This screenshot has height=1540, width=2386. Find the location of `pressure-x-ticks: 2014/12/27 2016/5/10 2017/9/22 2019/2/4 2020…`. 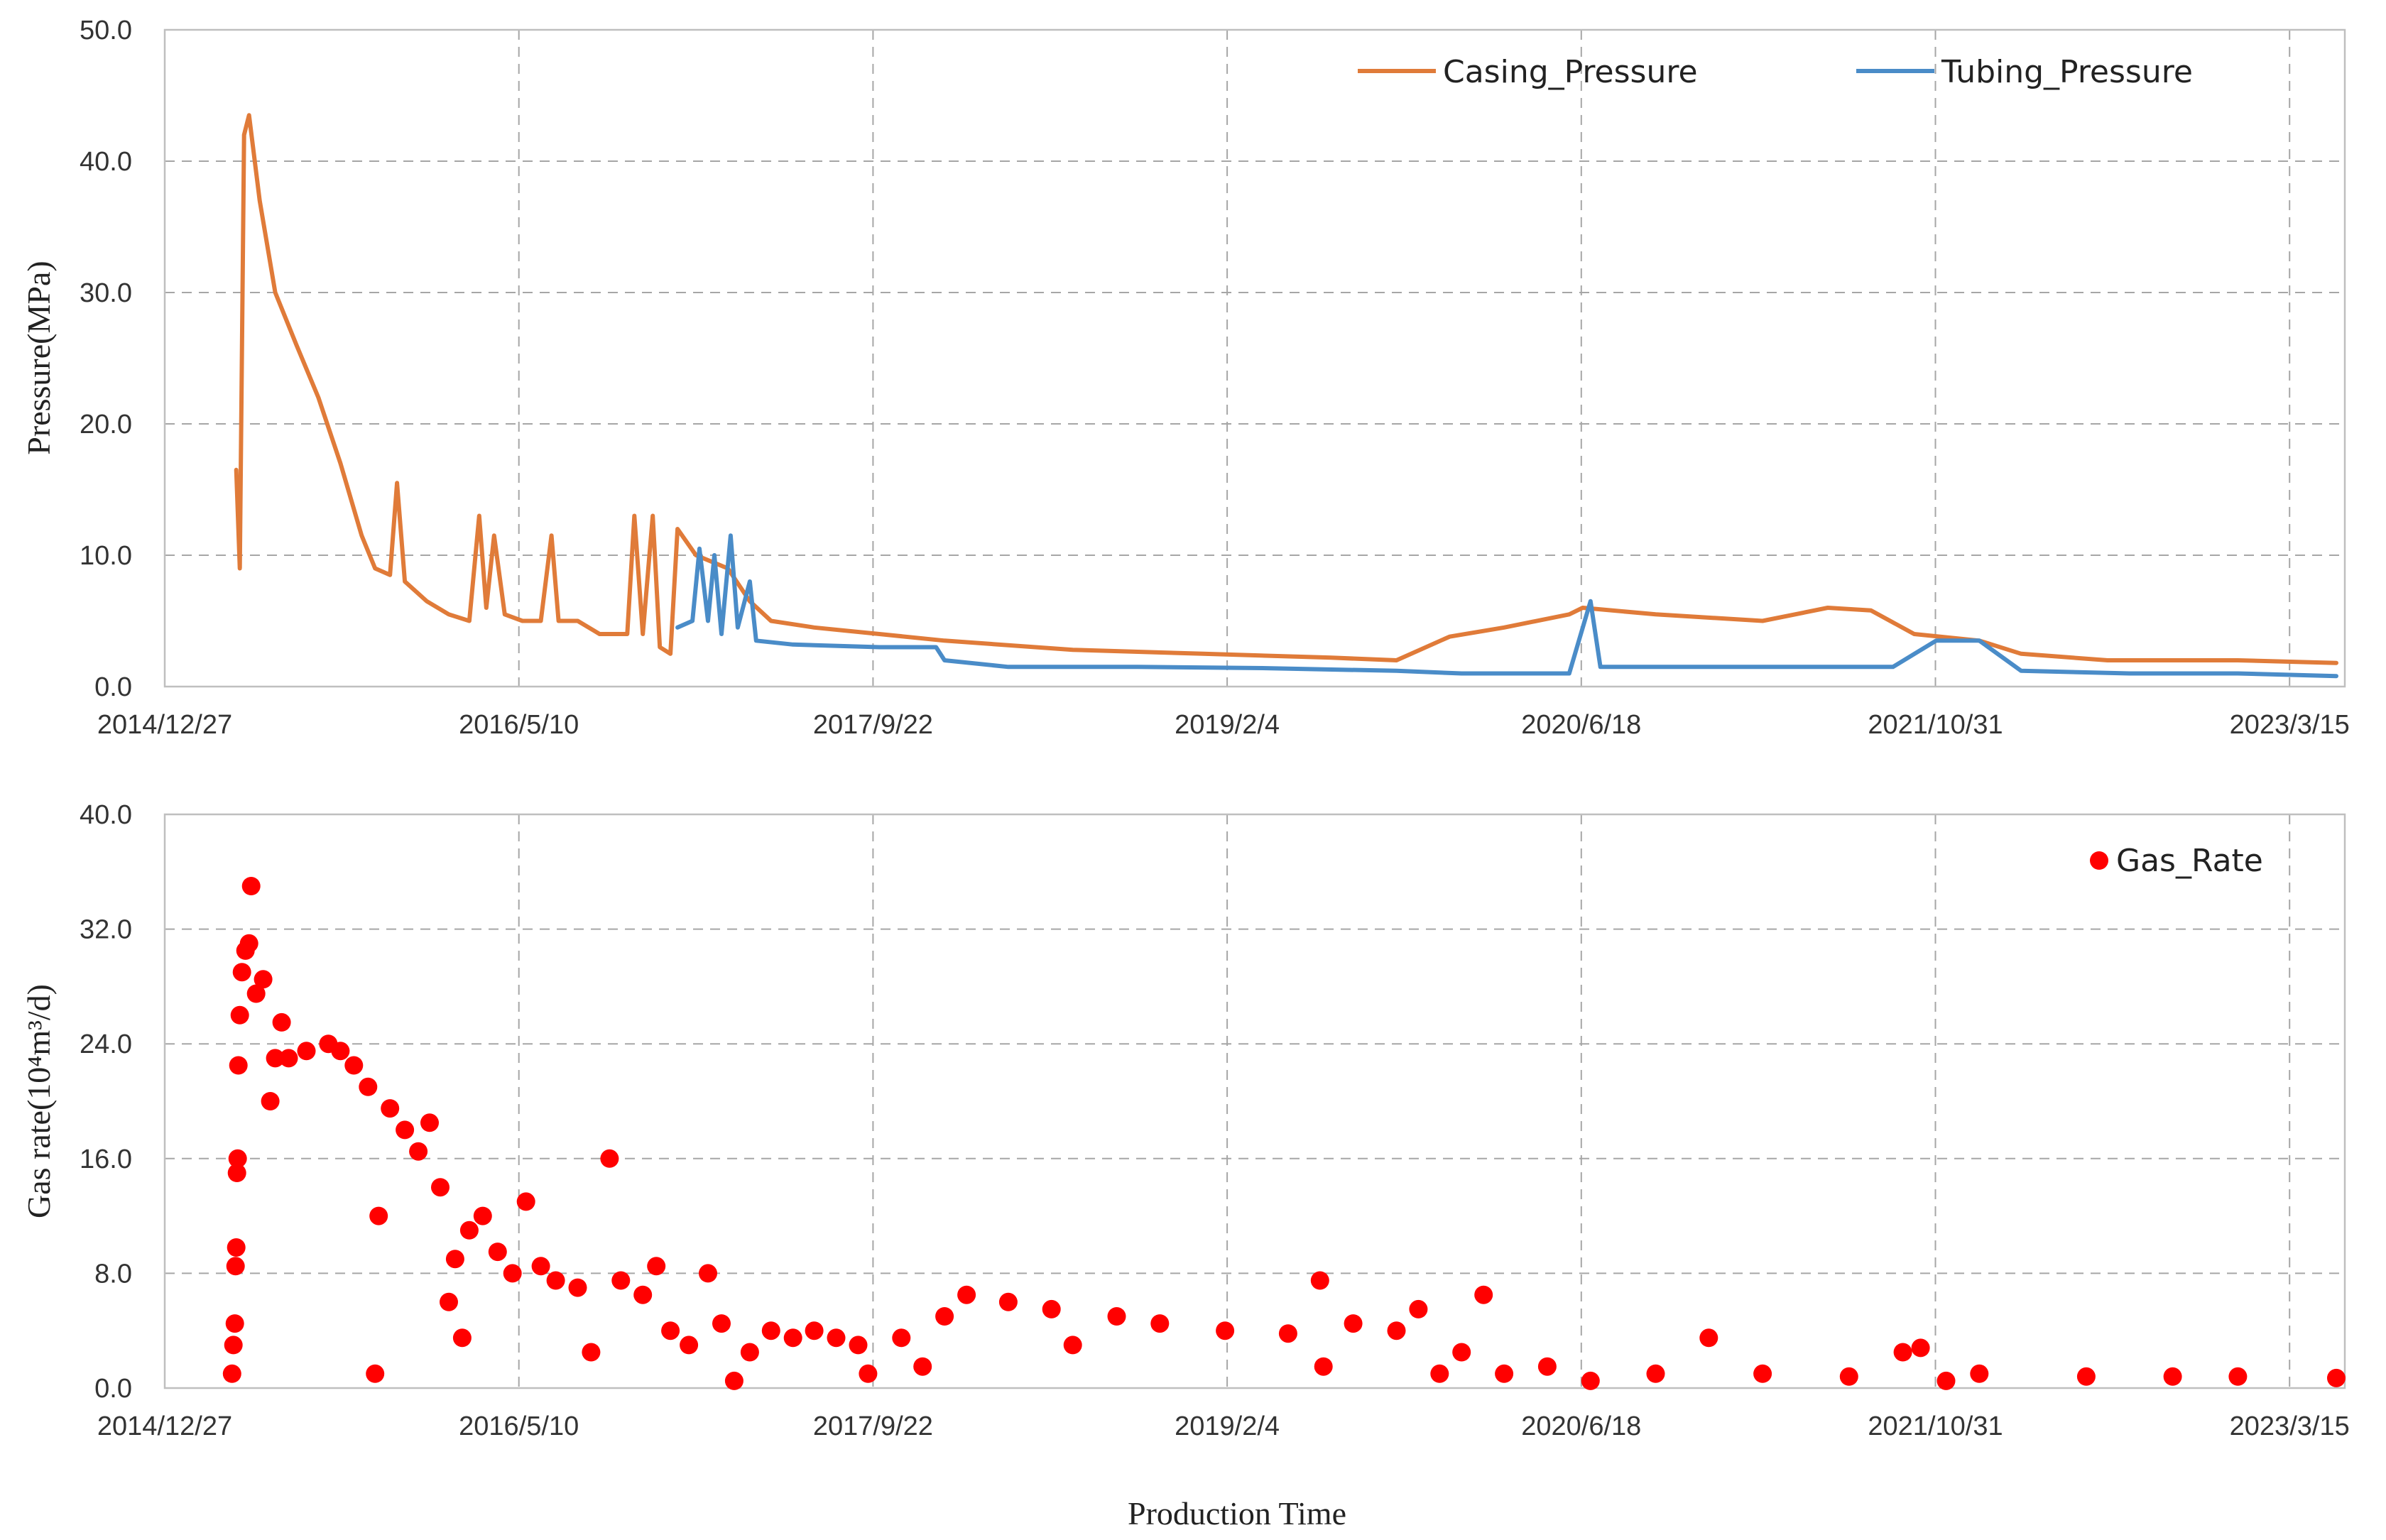

pressure-x-ticks: 2014/12/27 2016/5/10 2017/9/22 2019/2/4 2020… is located at coordinates (1223, 725).